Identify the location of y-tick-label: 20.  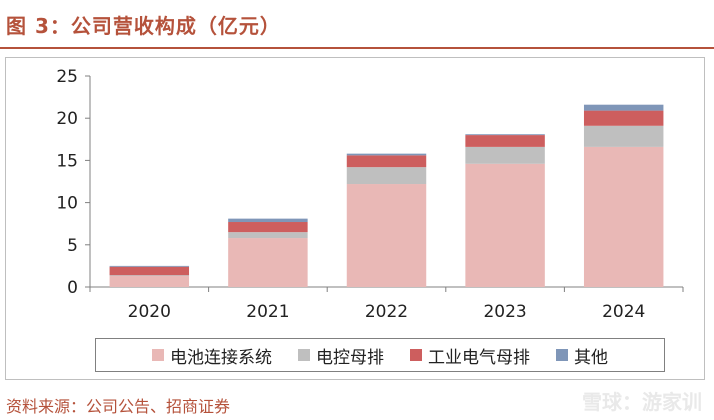
(67, 119).